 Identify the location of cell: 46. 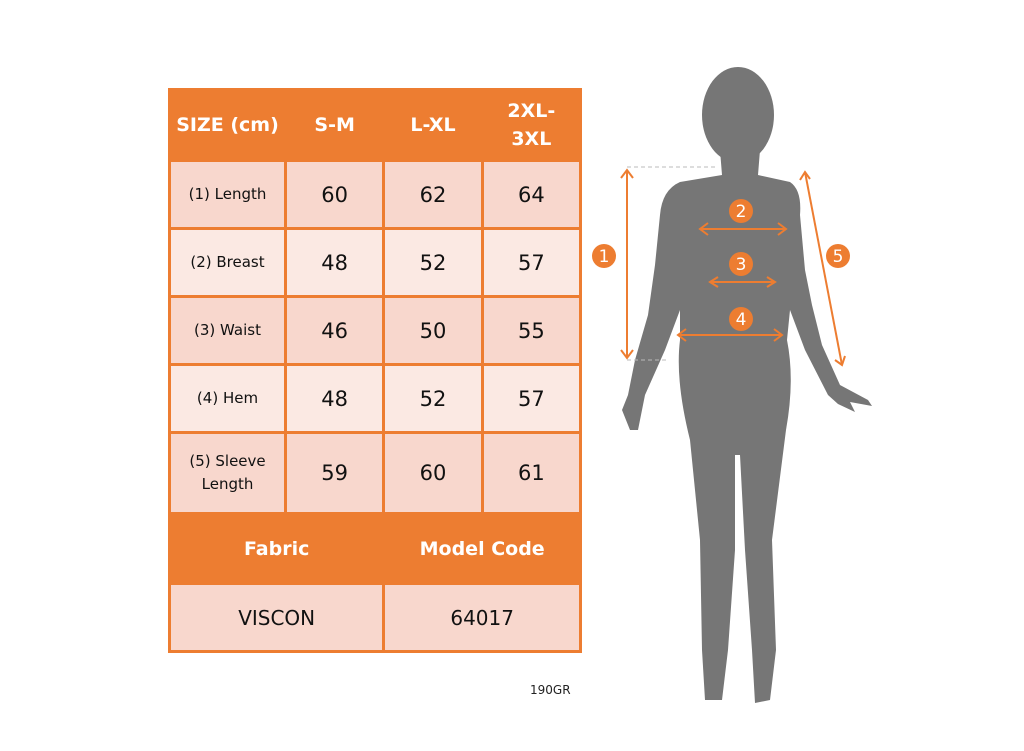
(334, 330).